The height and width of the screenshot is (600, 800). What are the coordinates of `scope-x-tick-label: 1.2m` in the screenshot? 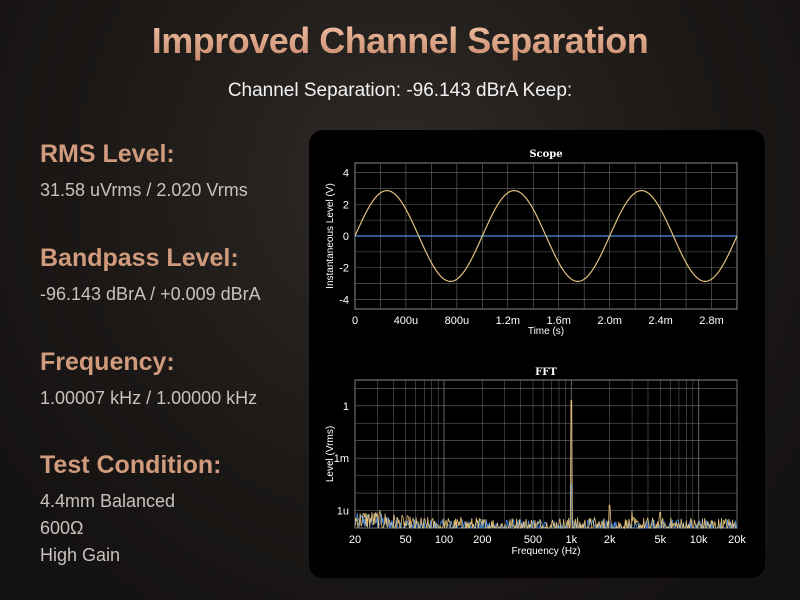 It's located at (508, 321).